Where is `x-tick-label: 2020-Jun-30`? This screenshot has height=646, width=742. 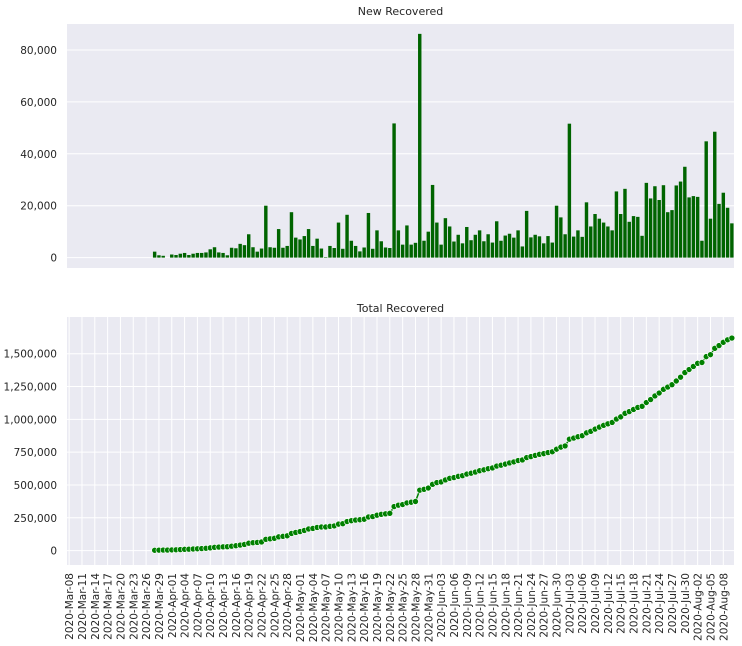
x-tick-label: 2020-Jun-30 is located at coordinates (558, 605).